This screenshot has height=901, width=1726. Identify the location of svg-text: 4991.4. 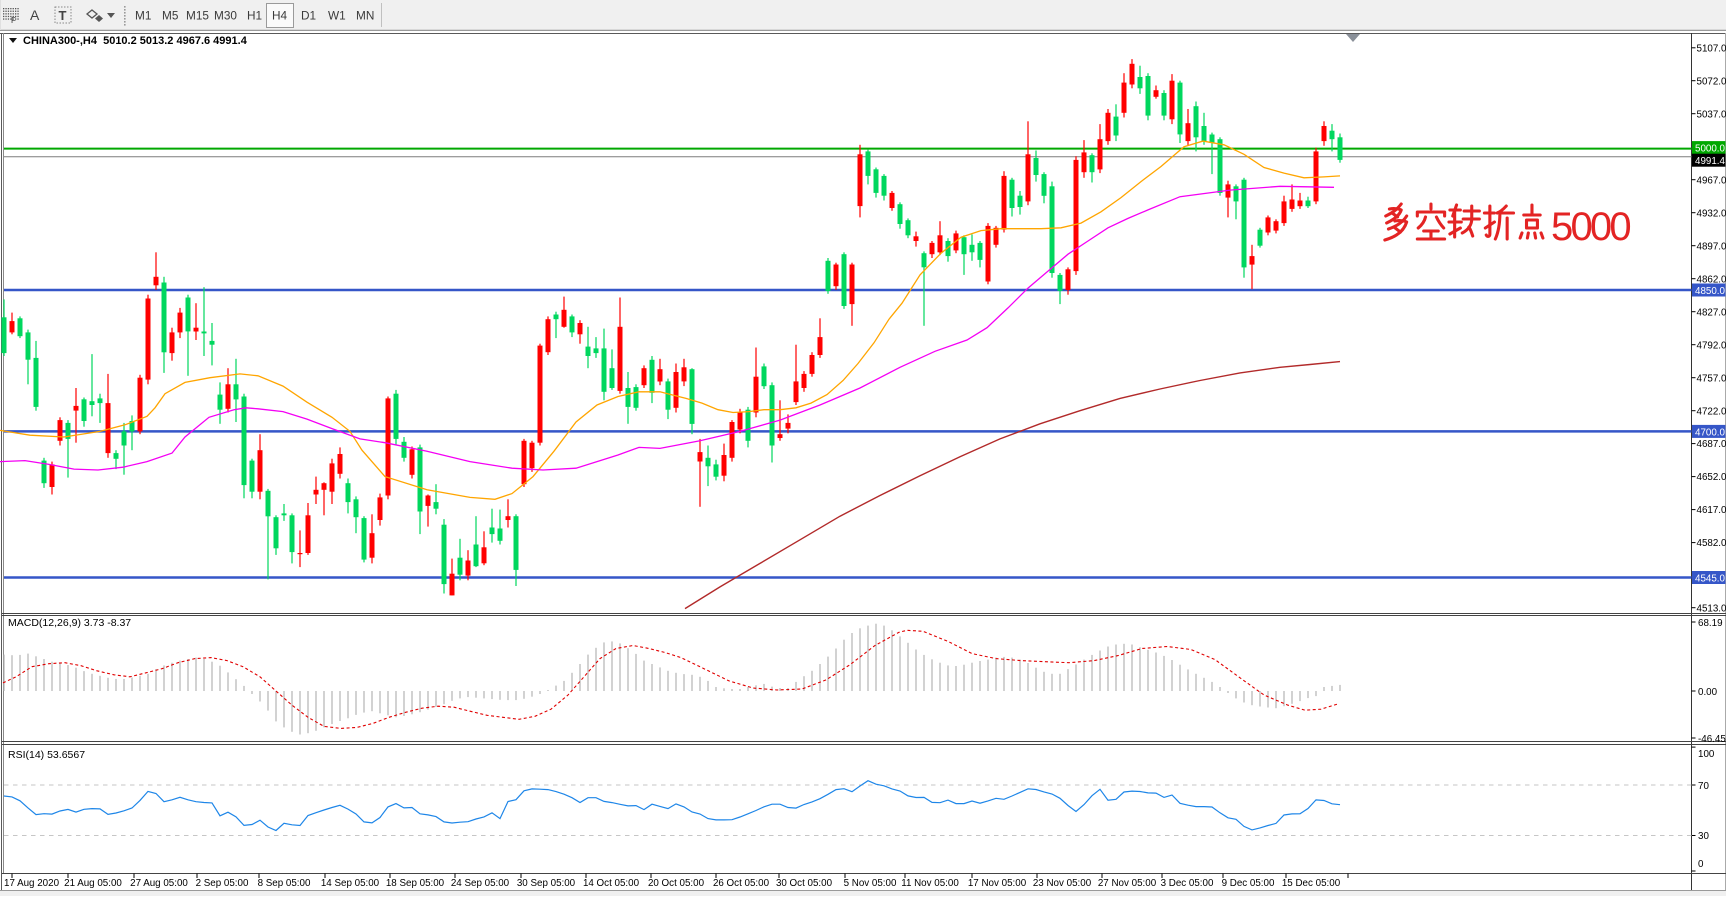
(1710, 161).